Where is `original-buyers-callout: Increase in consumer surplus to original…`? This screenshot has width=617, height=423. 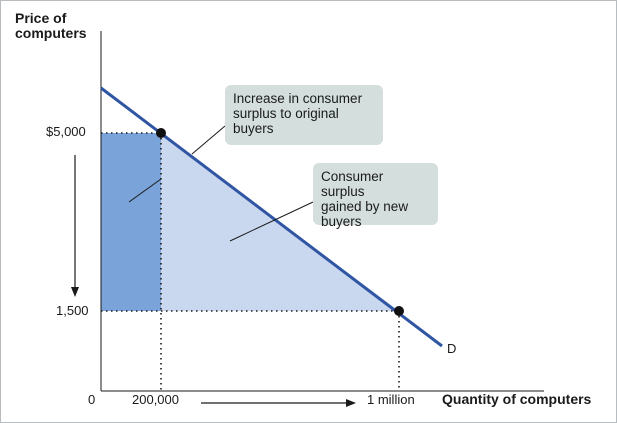 original-buyers-callout: Increase in consumer surplus to original… is located at coordinates (304, 115).